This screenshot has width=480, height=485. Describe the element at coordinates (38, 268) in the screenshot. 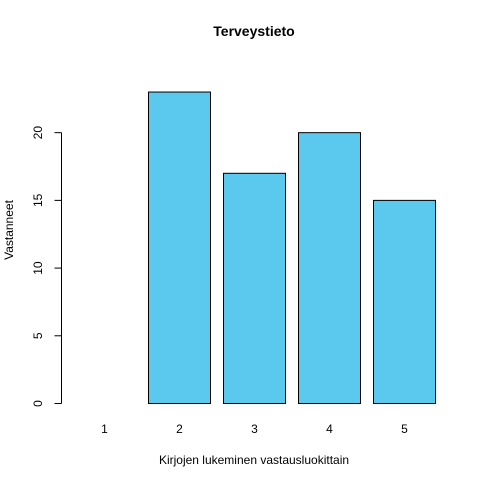

I see `y-tick-label: 10` at that location.